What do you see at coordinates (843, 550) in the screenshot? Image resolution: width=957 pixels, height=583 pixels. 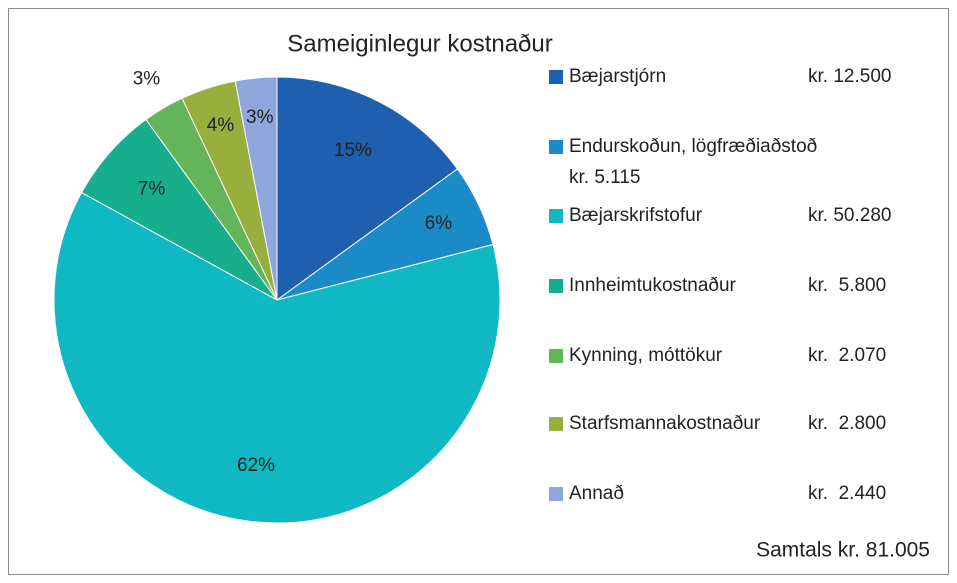 I see `total-label: Samtals kr. 81.005` at bounding box center [843, 550].